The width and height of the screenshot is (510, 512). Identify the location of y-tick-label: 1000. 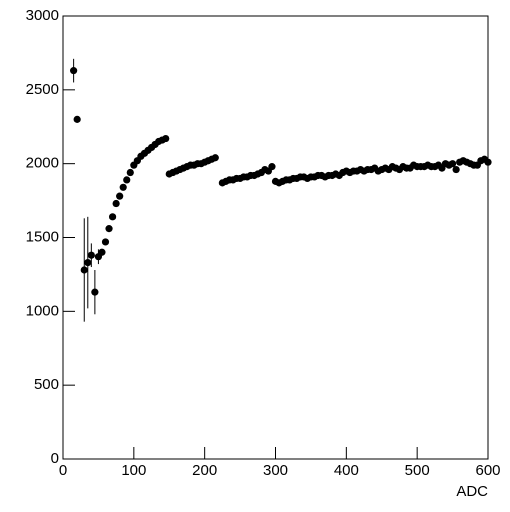
(42, 310).